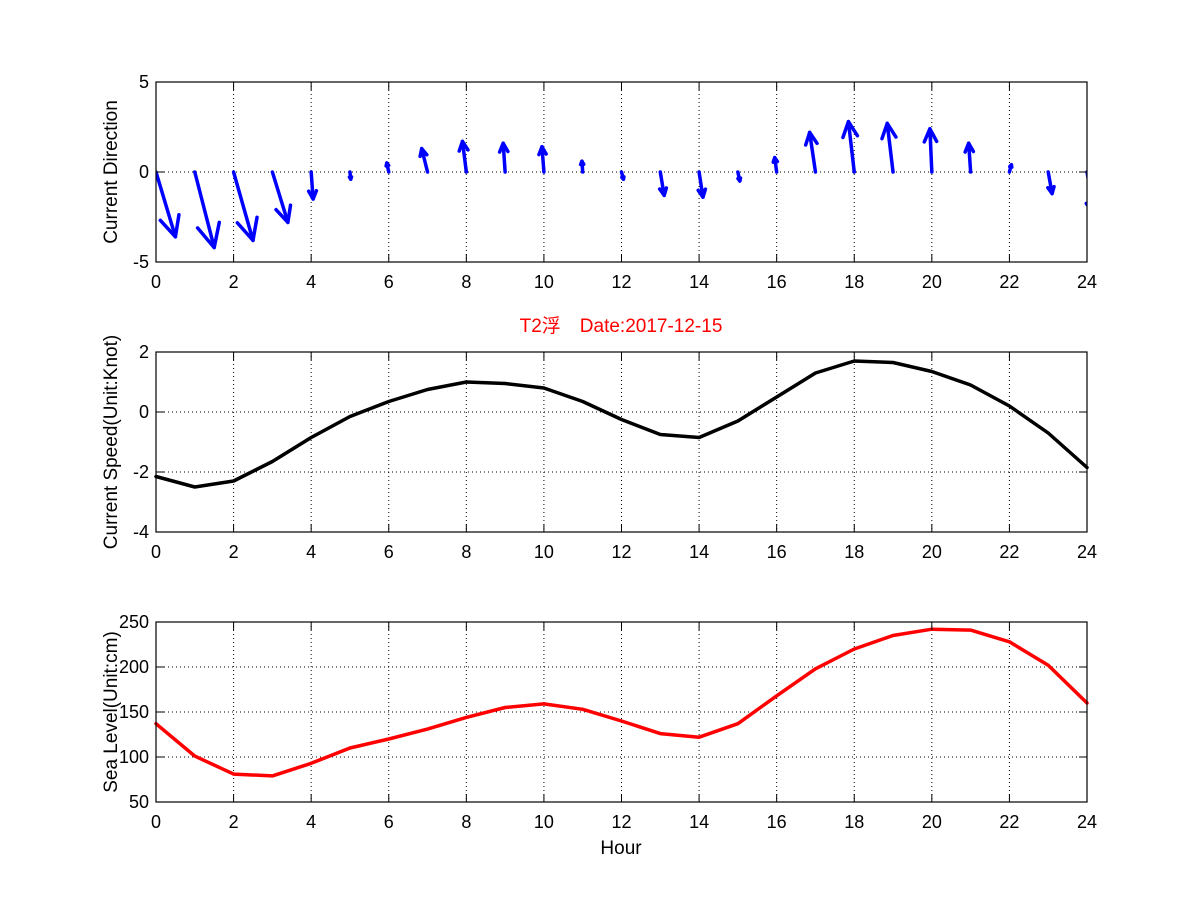 The width and height of the screenshot is (1201, 901). What do you see at coordinates (621, 424) in the screenshot?
I see `series-line-speed` at bounding box center [621, 424].